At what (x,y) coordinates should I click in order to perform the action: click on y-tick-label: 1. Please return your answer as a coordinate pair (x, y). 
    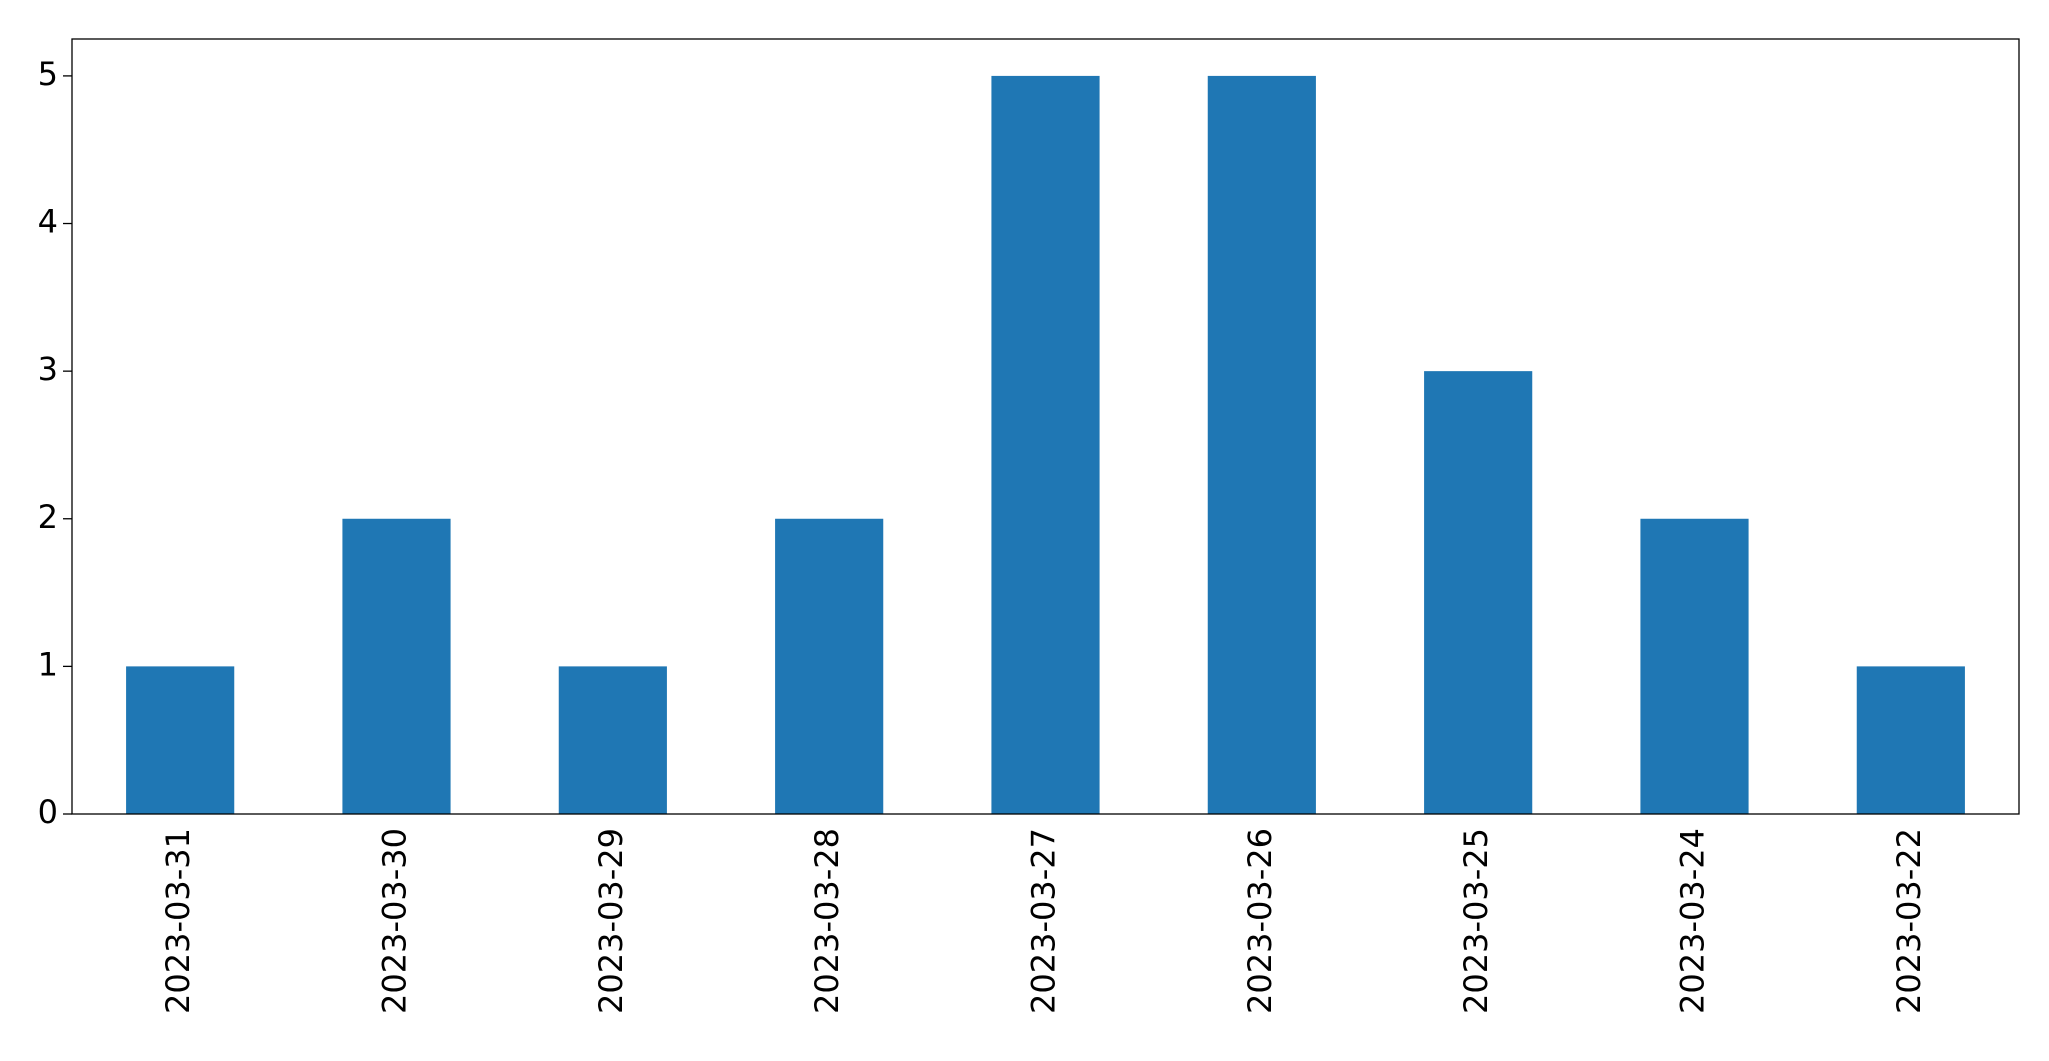
    Looking at the image, I should click on (48, 664).